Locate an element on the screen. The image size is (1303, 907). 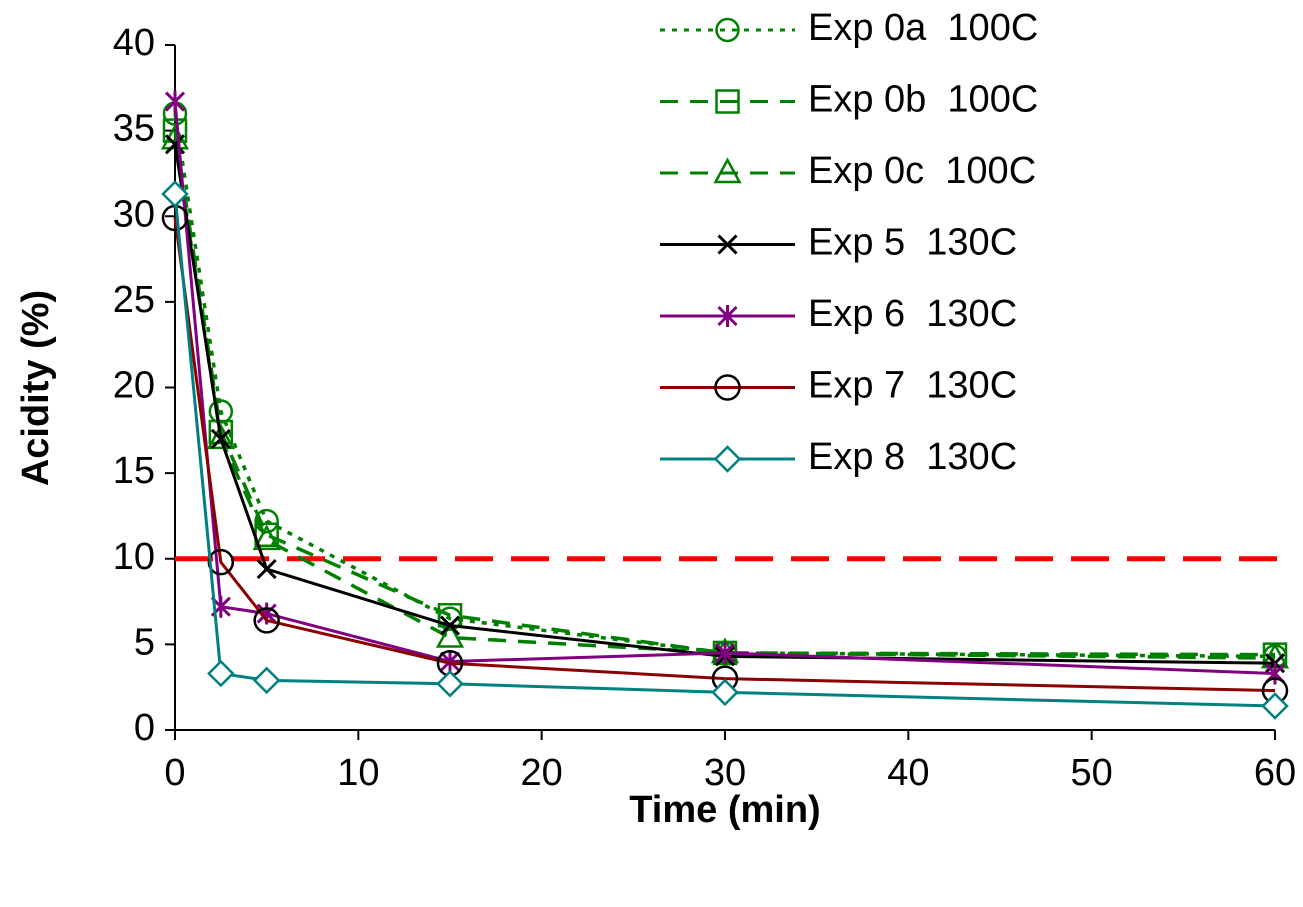
legend-item: Exp 8 130C is located at coordinates (838, 457).